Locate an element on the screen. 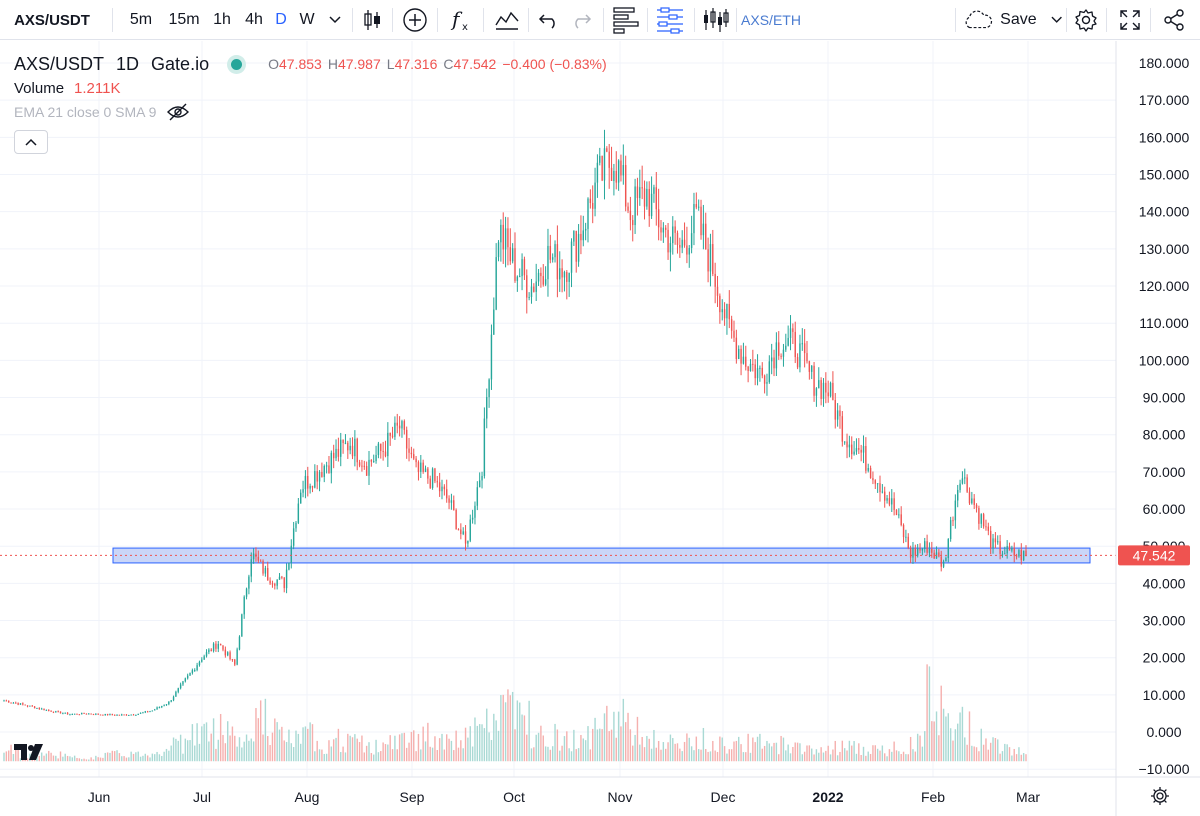 The width and height of the screenshot is (1200, 816). interval-5m-button: 5m is located at coordinates (141, 19).